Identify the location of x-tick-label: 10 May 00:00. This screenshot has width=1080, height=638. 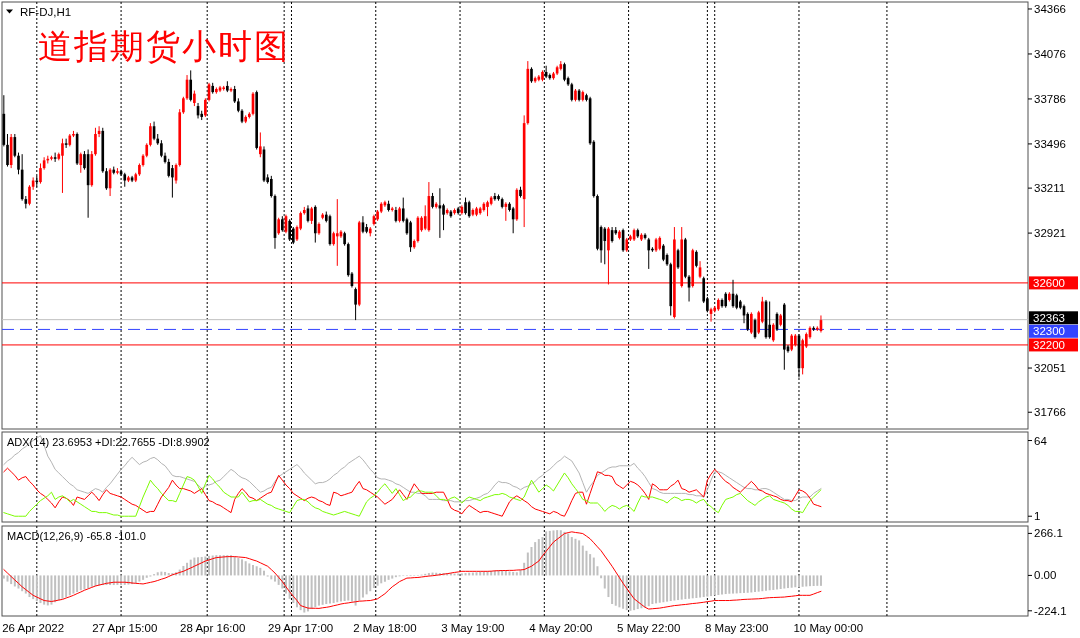
(828, 628).